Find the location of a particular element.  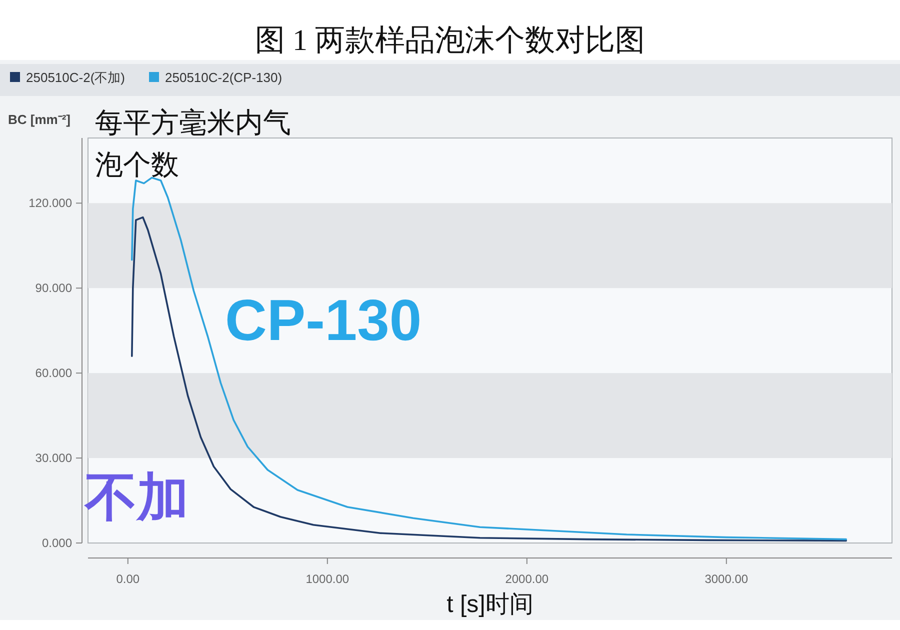

annotation: 每平方毫米内气泡个数 is located at coordinates (193, 143).